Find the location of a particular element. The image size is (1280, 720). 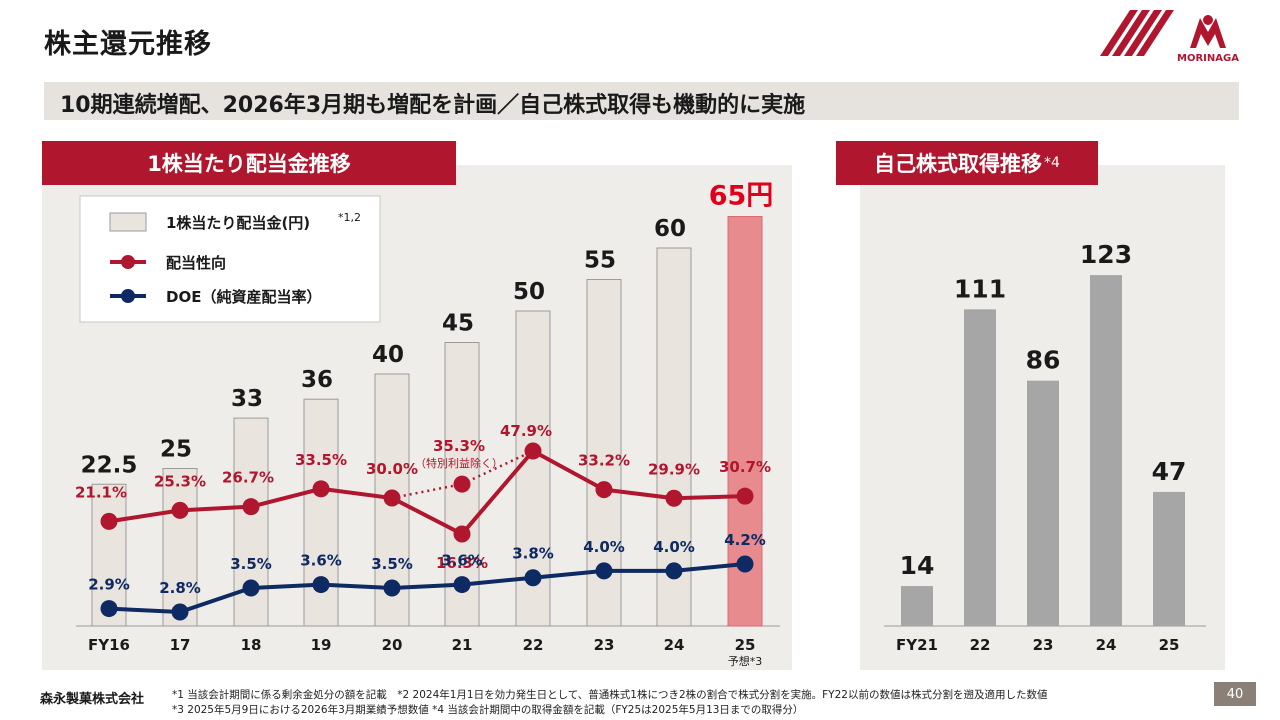

logo-stripes-icon is located at coordinates (1137, 33).